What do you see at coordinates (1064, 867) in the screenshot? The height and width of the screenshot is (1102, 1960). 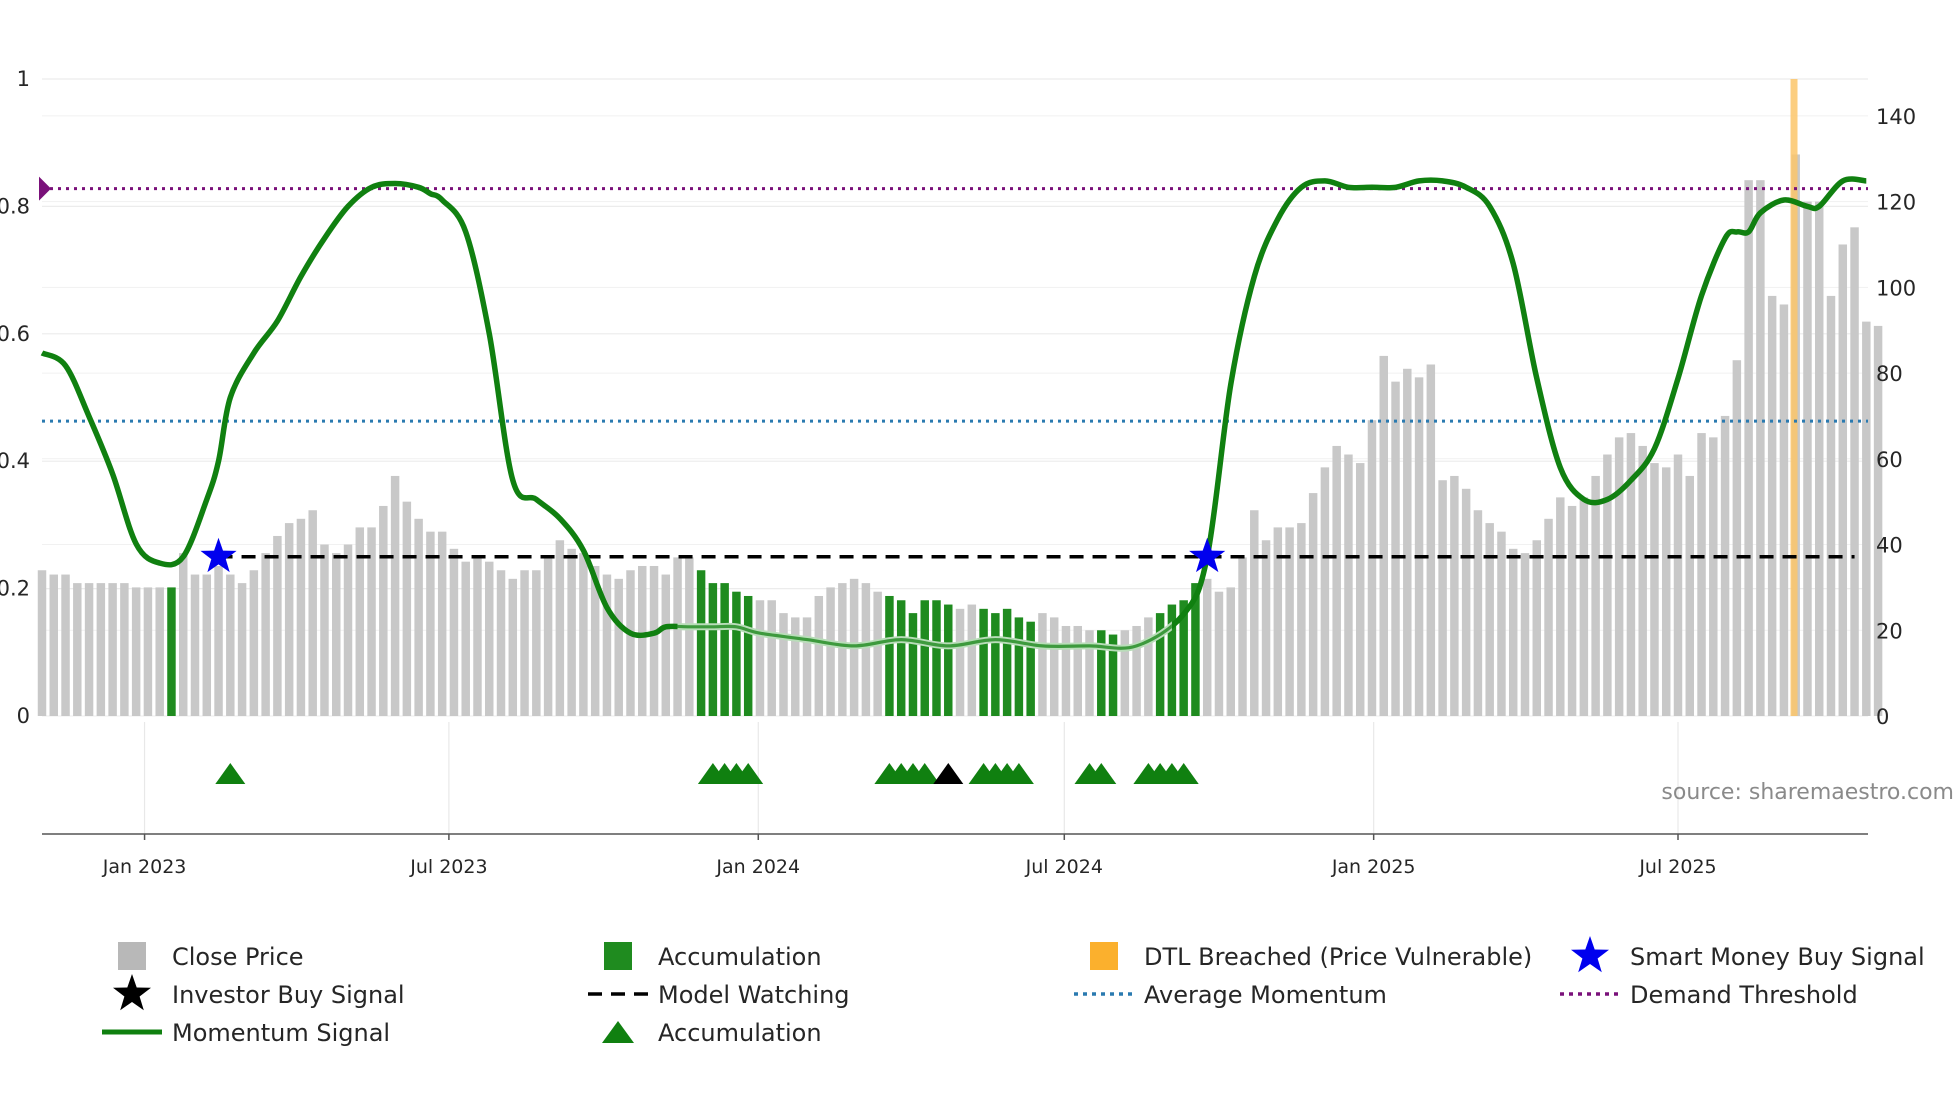 I see `date-tick-label: Jul 2024` at bounding box center [1064, 867].